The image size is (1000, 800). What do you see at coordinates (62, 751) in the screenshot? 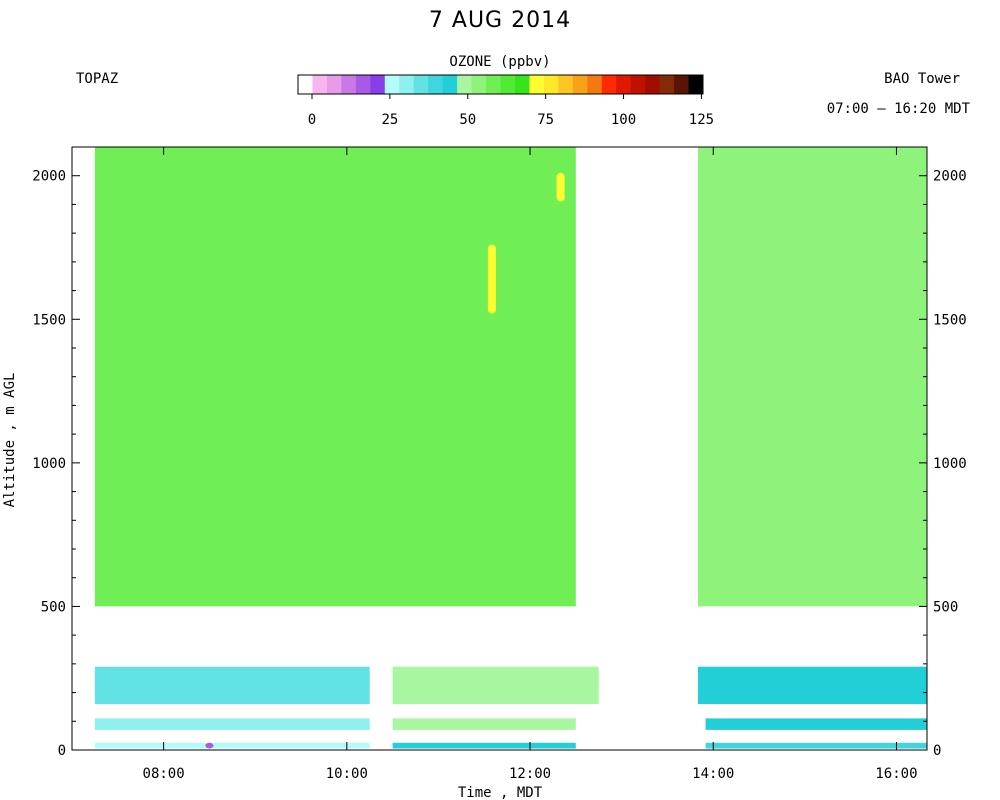
I see `y-tick-label-left: 0` at bounding box center [62, 751].